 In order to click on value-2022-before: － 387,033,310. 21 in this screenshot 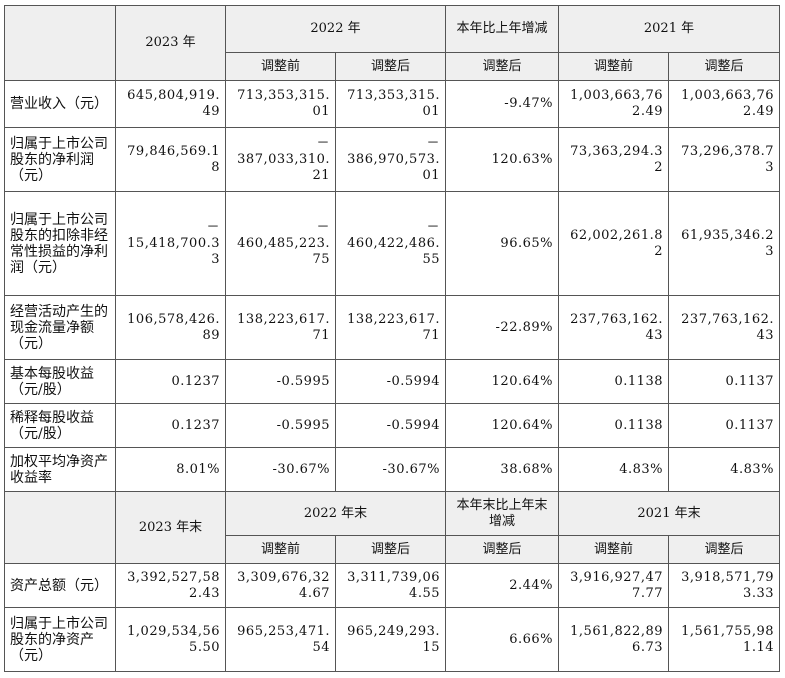, I will do `click(280, 159)`.